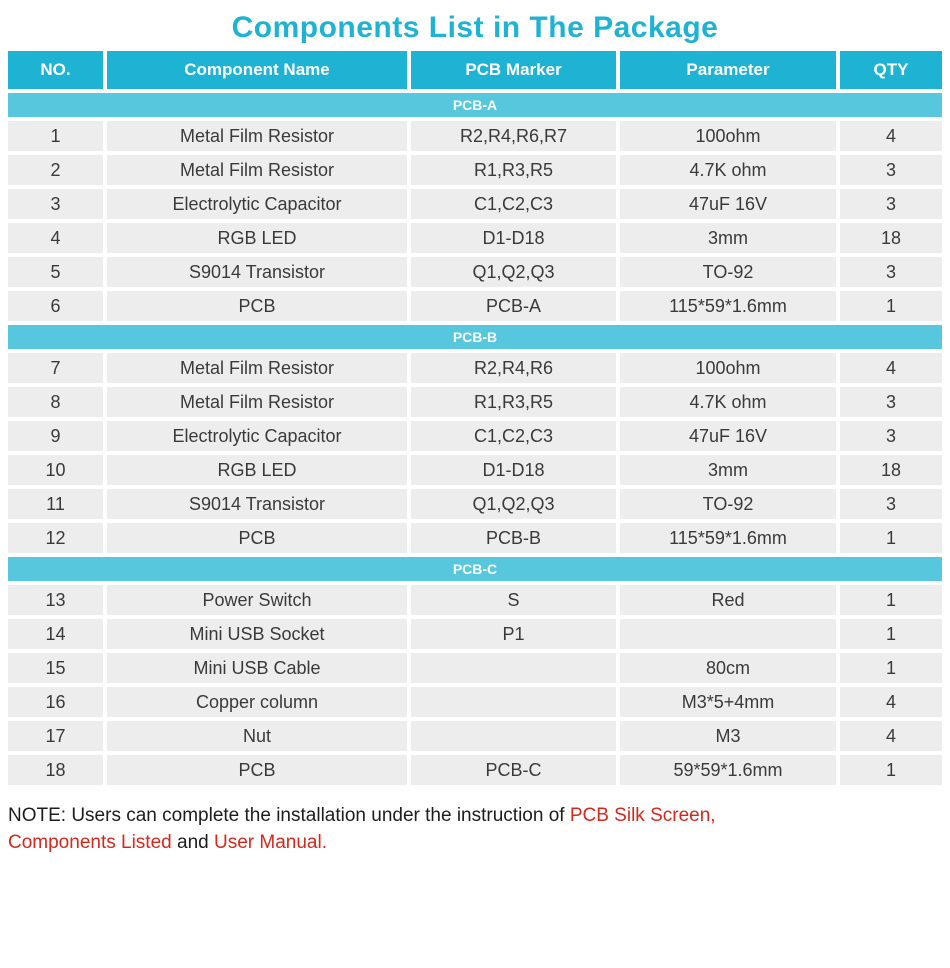  Describe the element at coordinates (55, 470) in the screenshot. I see `table-cell: 10` at that location.